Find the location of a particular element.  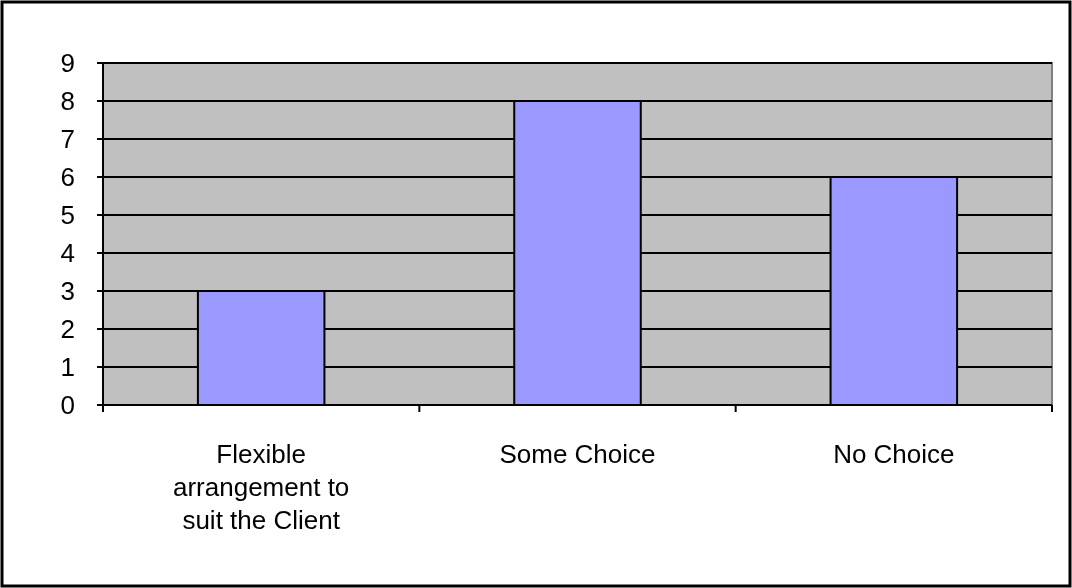

y-tick-label: 5 is located at coordinates (67, 215).